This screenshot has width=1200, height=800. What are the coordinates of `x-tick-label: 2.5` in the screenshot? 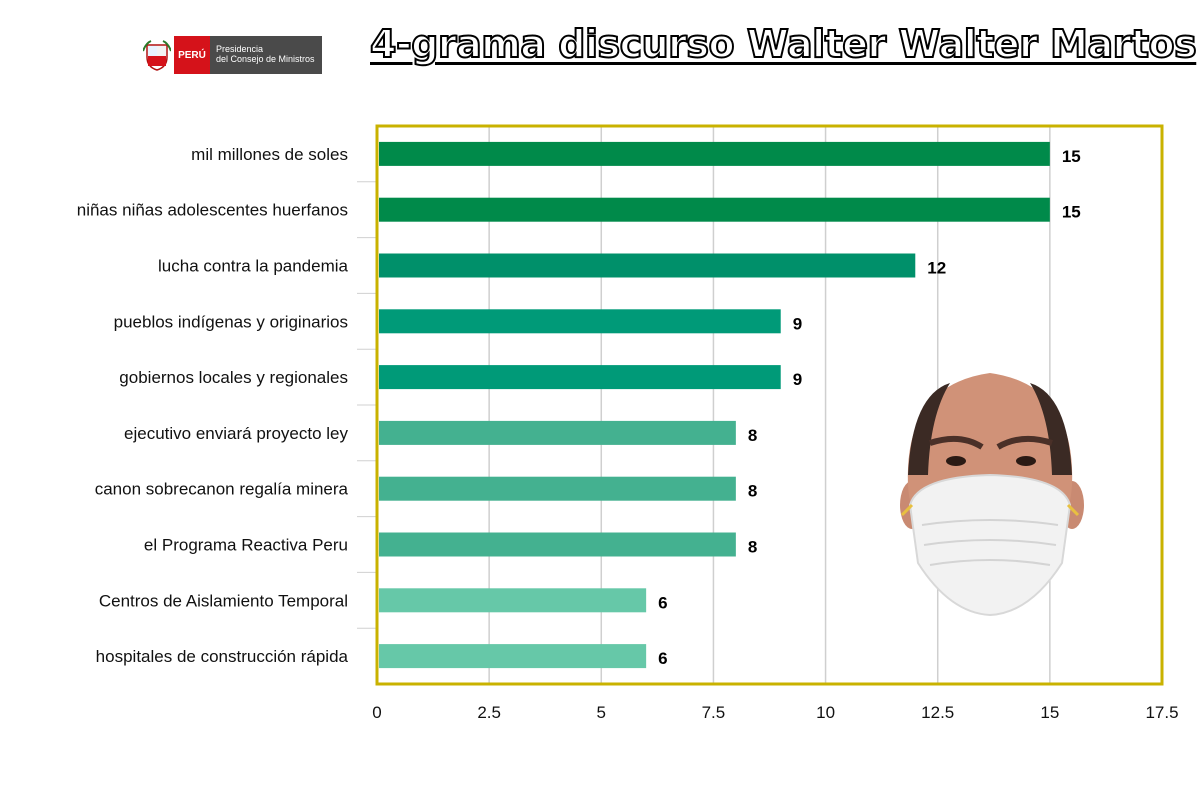 It's located at (489, 712).